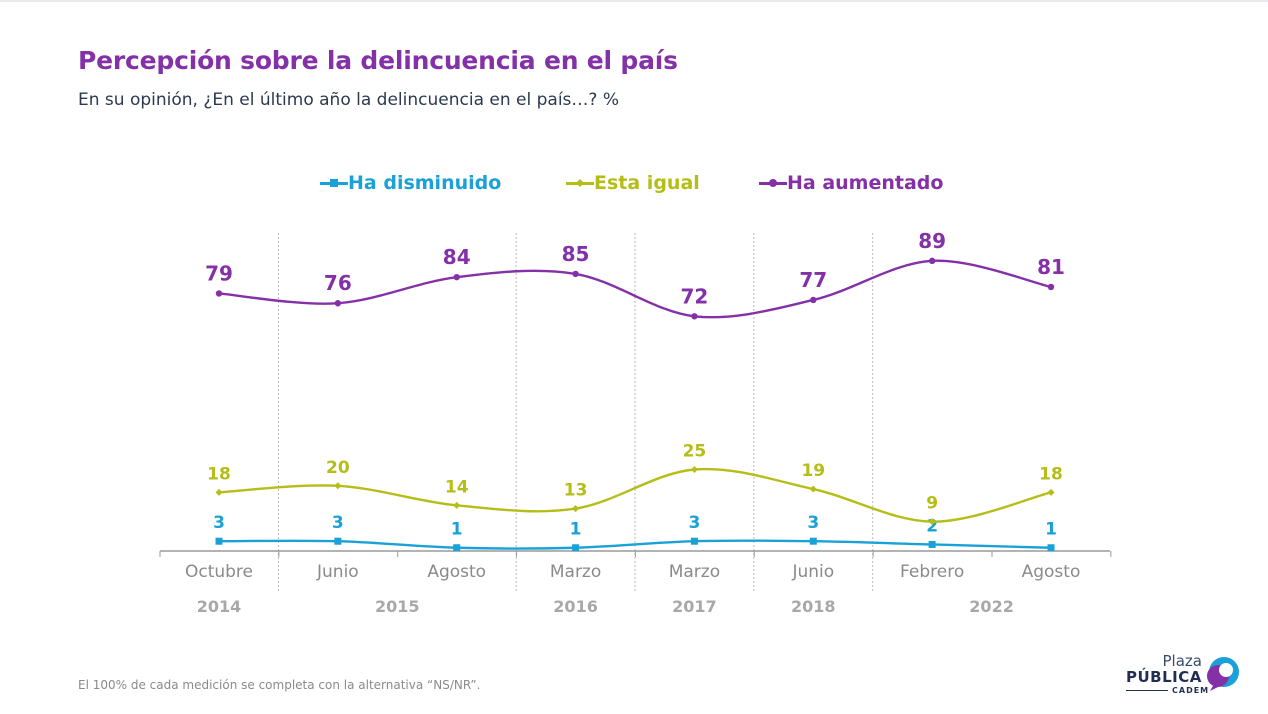  I want to click on data-label-ha-aumentado: 72, so click(695, 296).